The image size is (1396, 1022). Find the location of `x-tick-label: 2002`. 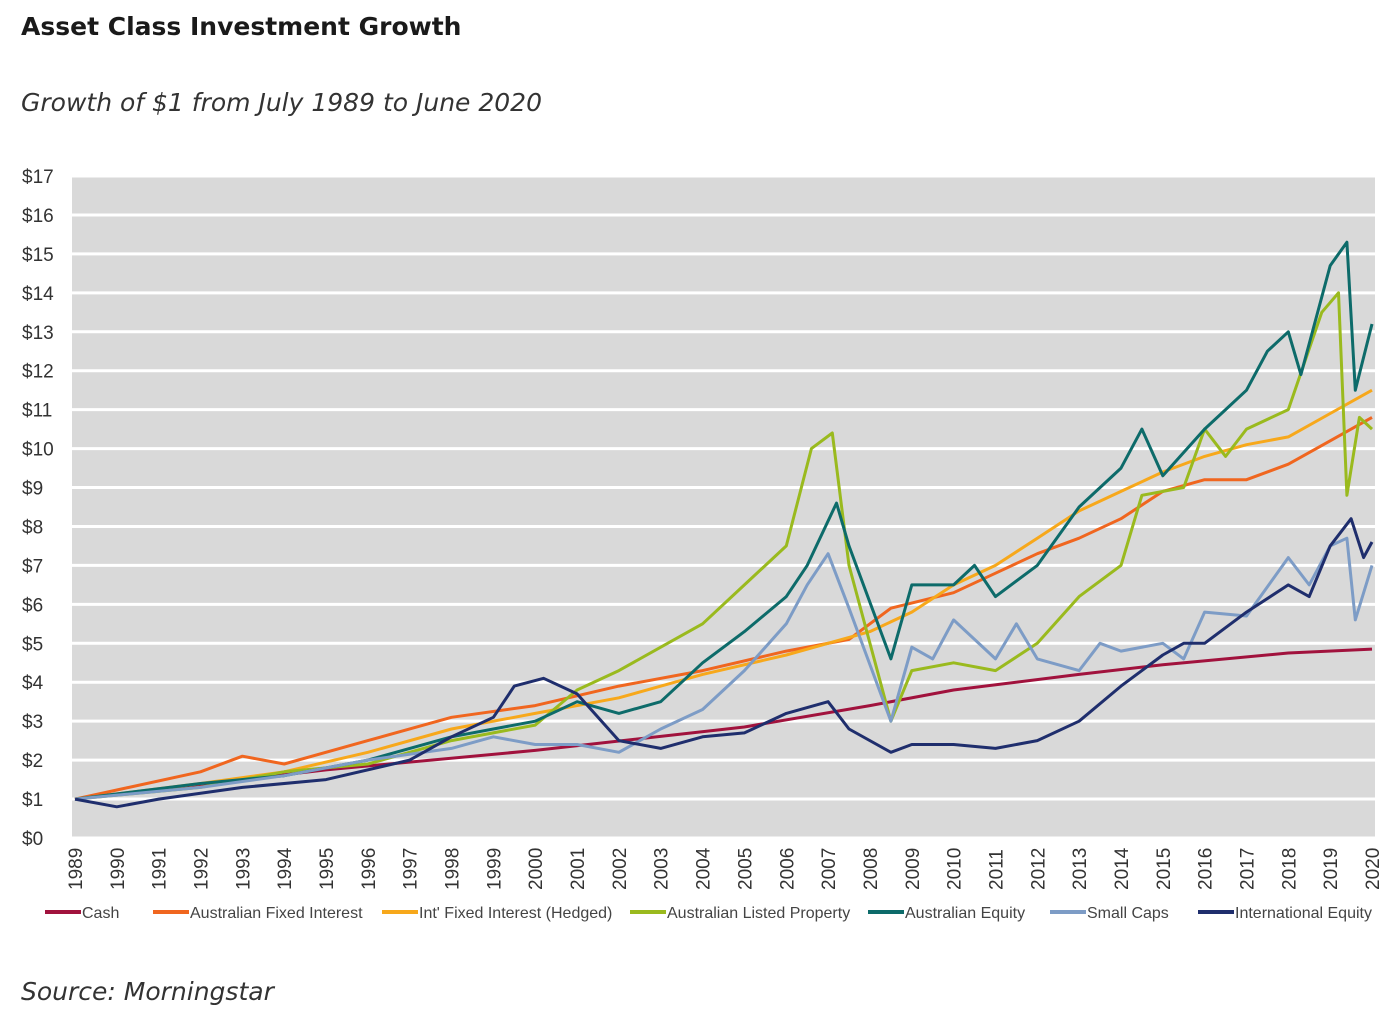

x-tick-label: 2002 is located at coordinates (620, 869).